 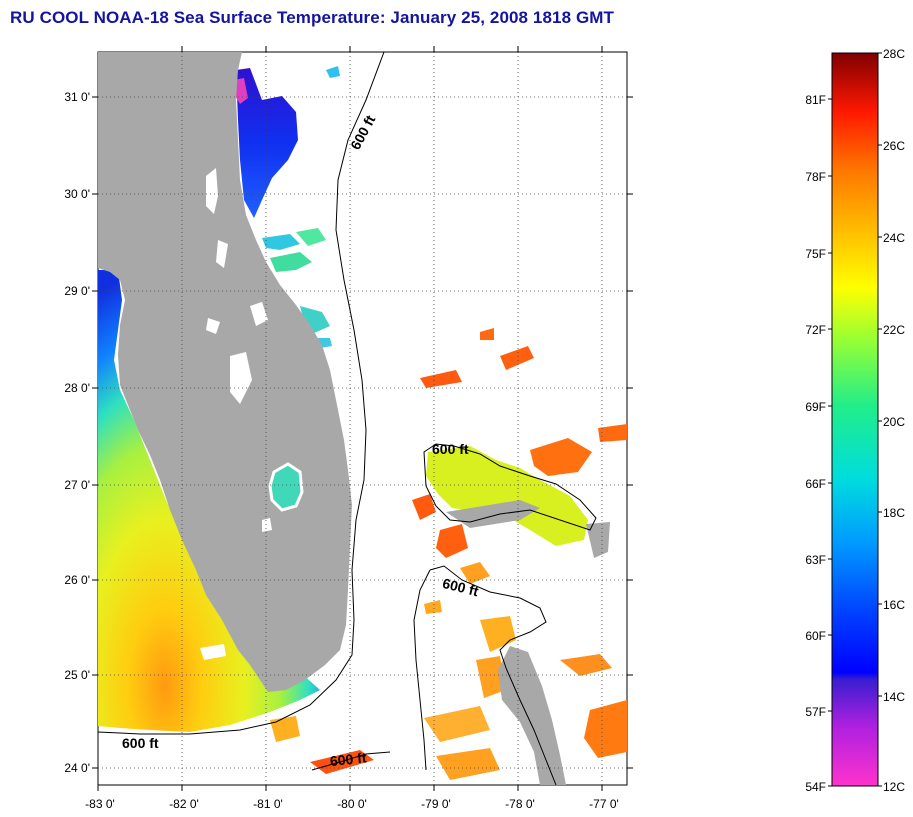 What do you see at coordinates (77, 194) in the screenshot?
I see `lat-label: 30 0'` at bounding box center [77, 194].